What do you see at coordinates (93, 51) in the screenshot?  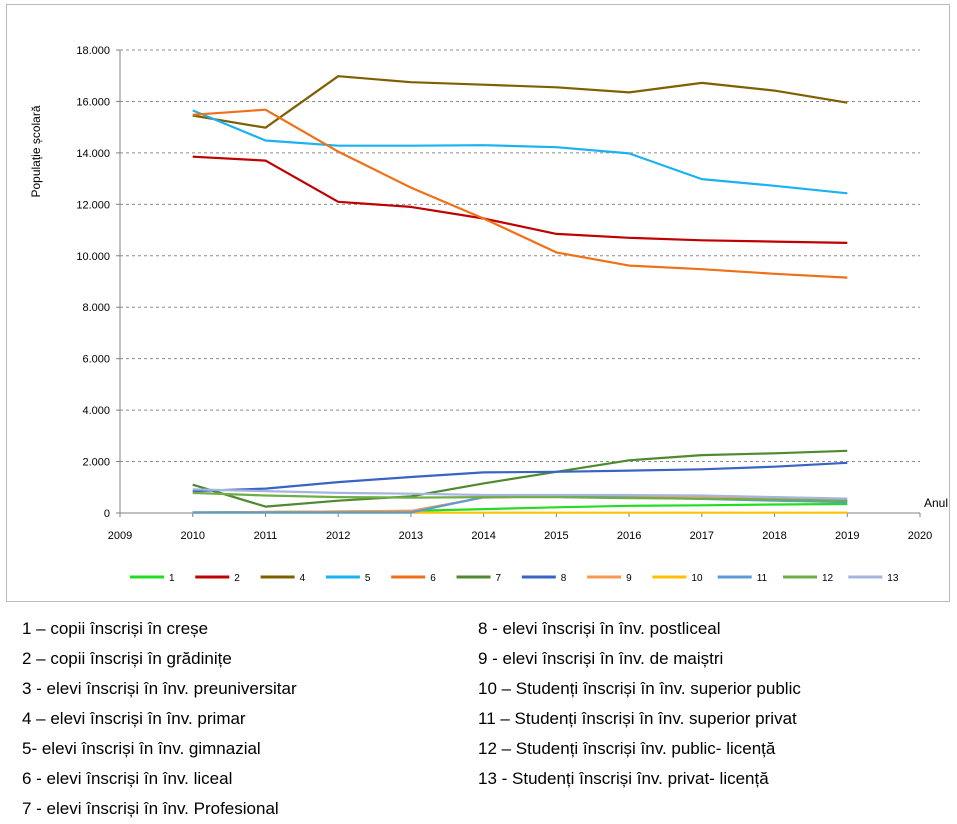 I see `y-tick-label: 18.000` at bounding box center [93, 51].